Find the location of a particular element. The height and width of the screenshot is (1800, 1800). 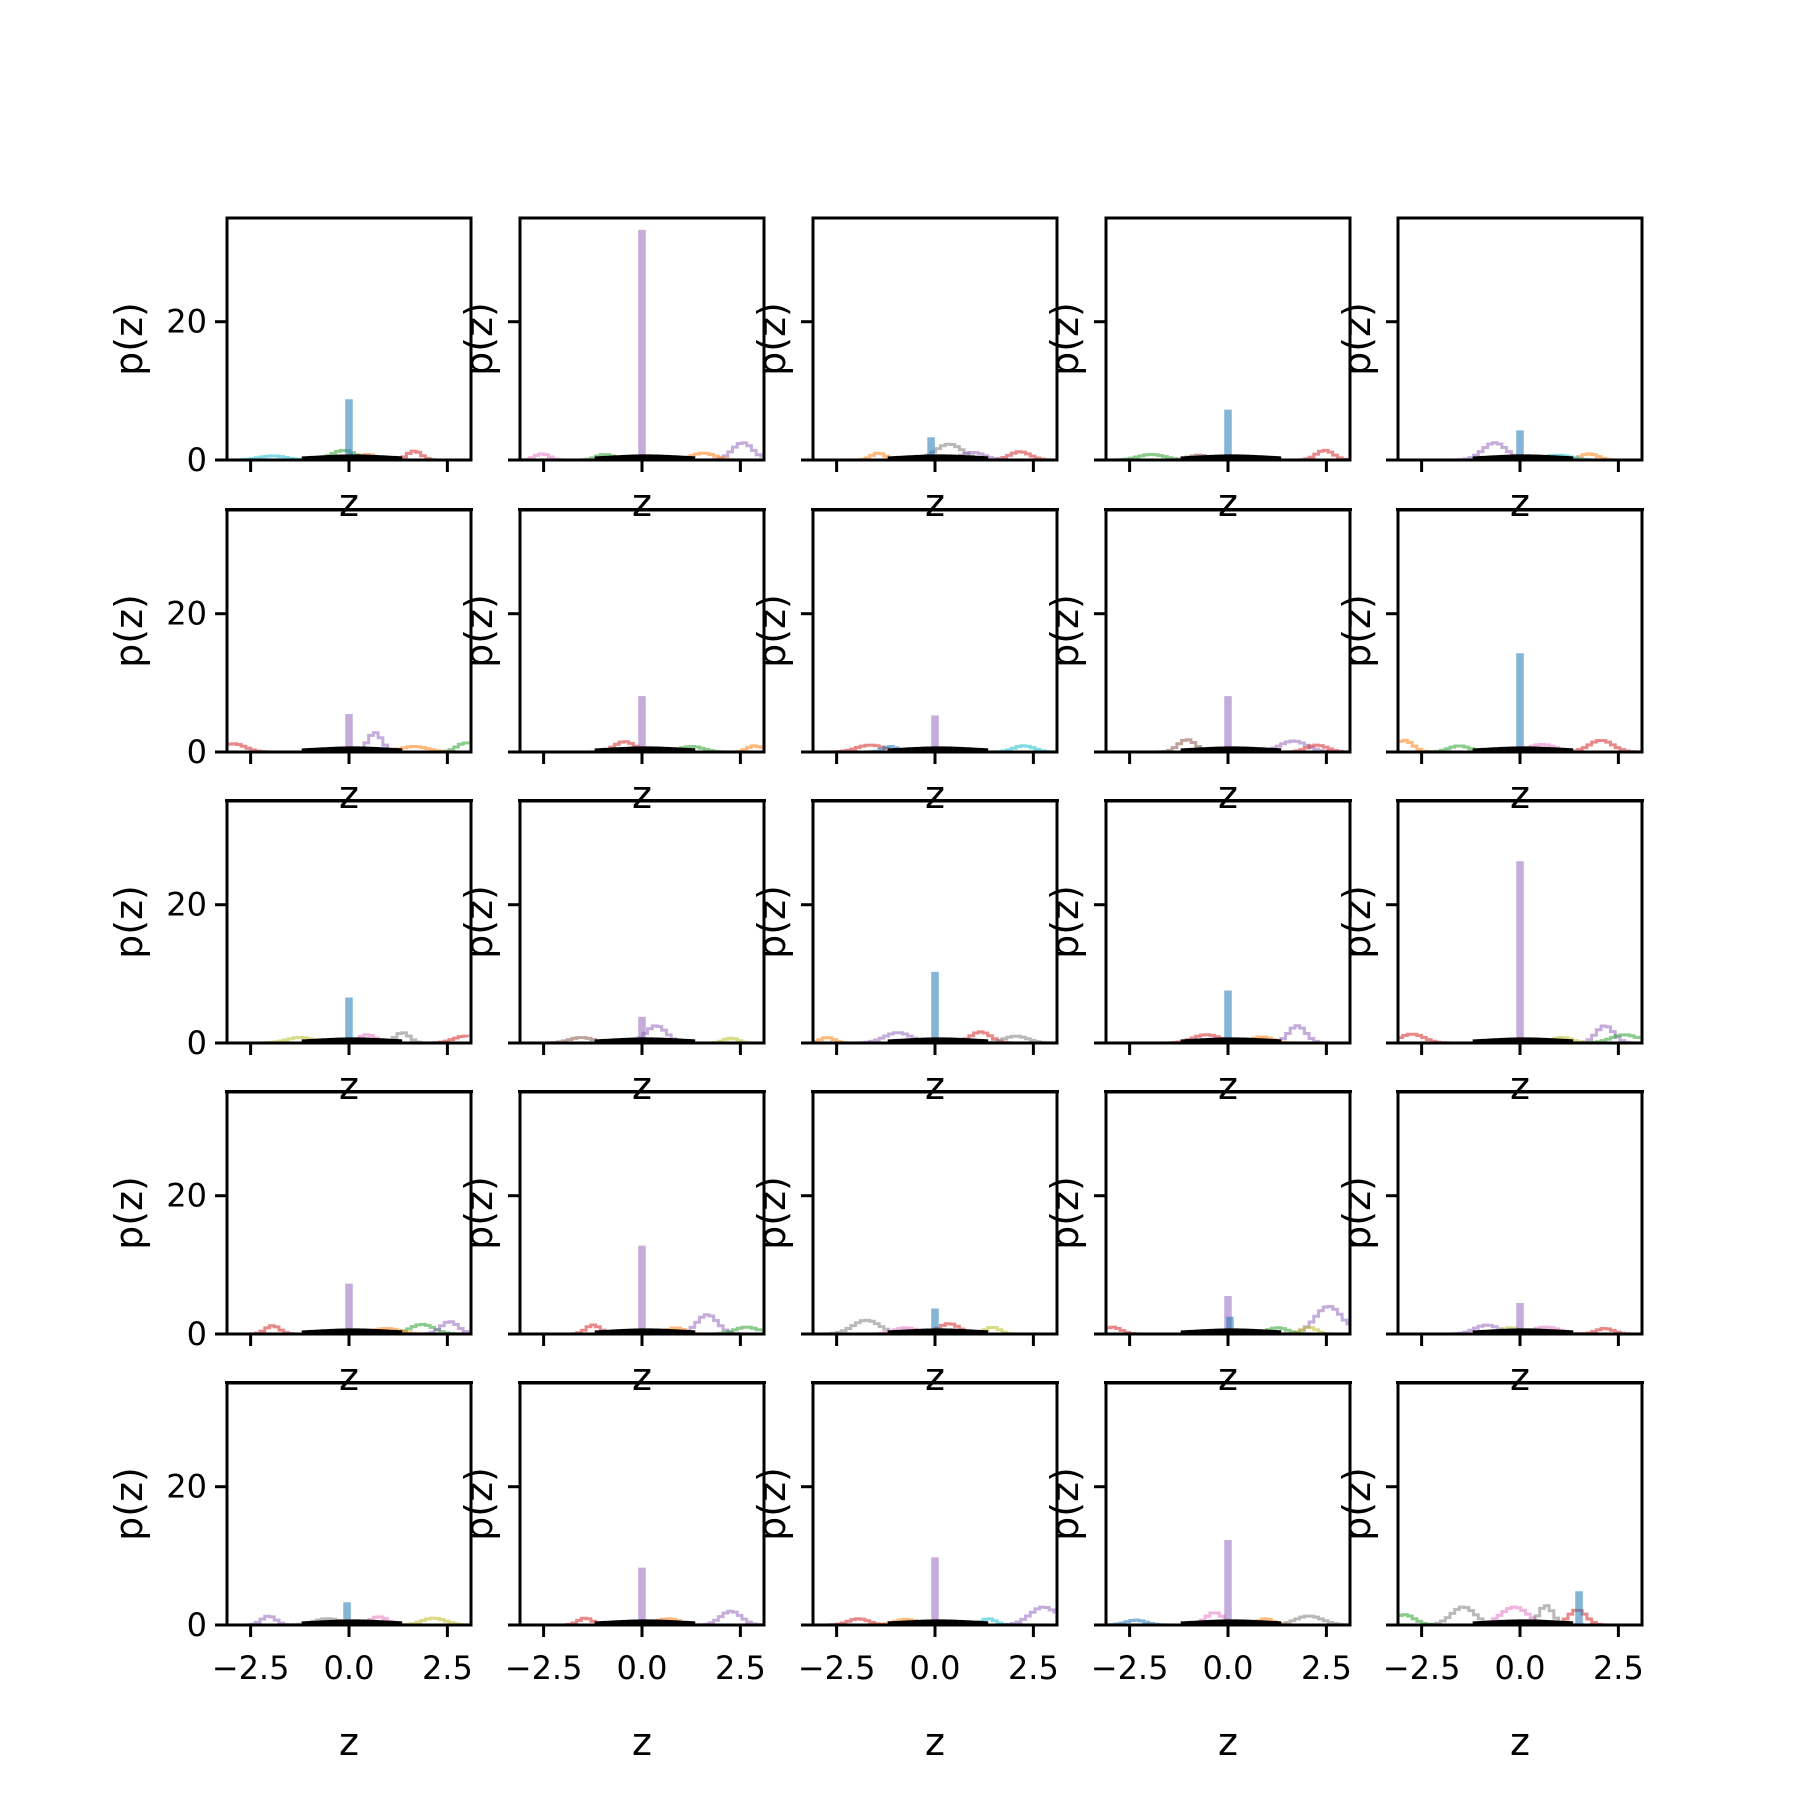

panel-5-1: −2.5 0.0 2.5 0 20 z p(z) is located at coordinates (290, 1572).